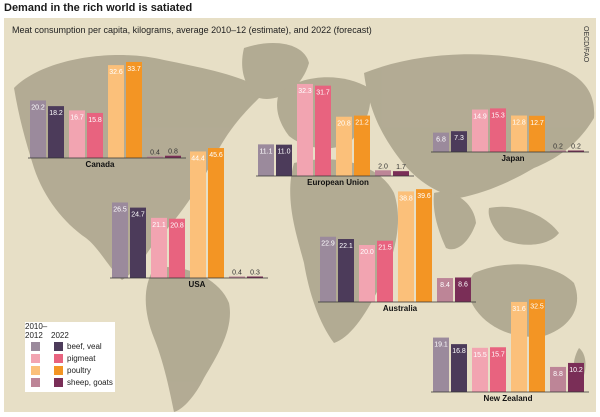 This screenshot has width=600, height=417. What do you see at coordinates (60, 335) in the screenshot?
I see `legend-col2-header: 2022` at bounding box center [60, 335].